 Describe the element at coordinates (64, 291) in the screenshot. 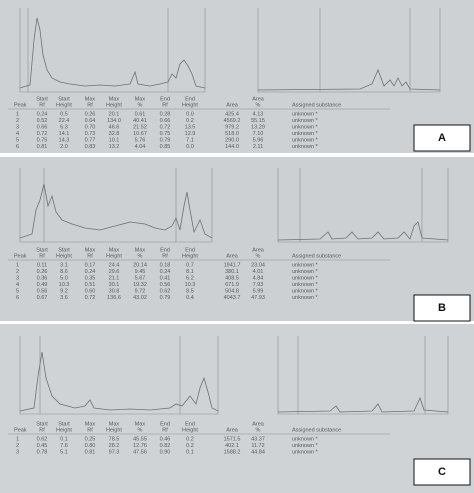

I see `table-cell: 9.2` at that location.